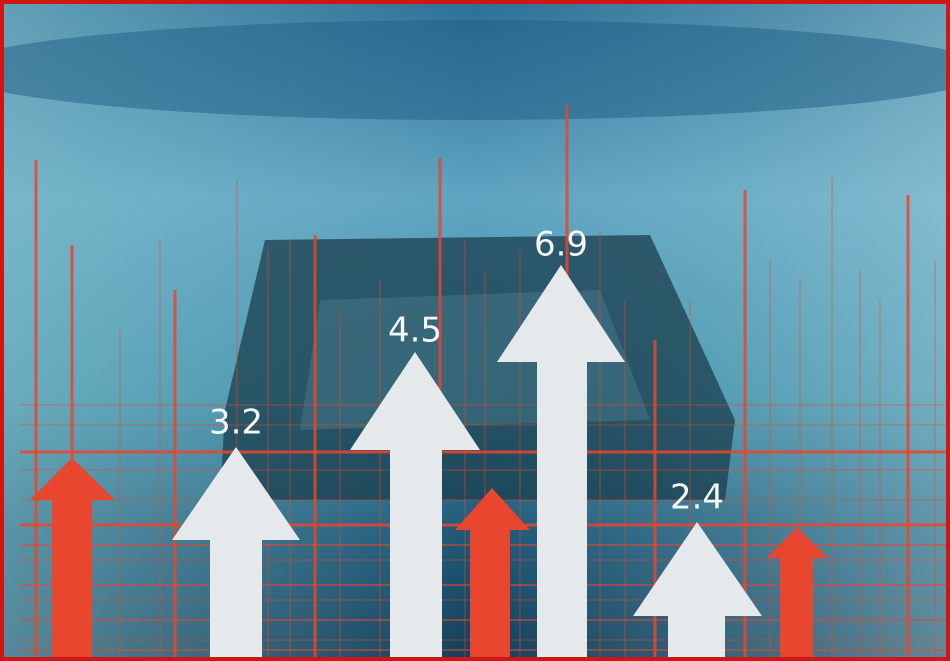  Describe the element at coordinates (697, 498) in the screenshot. I see `arrow-label: 2.4` at that location.